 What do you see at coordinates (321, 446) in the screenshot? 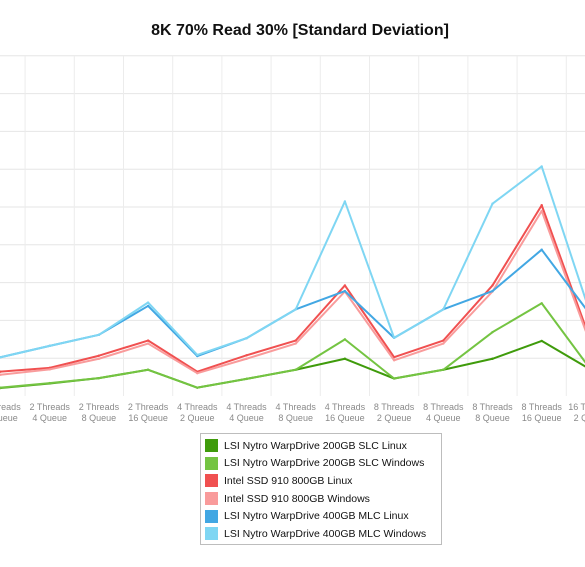
I see `legend-item: LSI Nytro WarpDrive 200GB SLC Linux` at bounding box center [321, 446].